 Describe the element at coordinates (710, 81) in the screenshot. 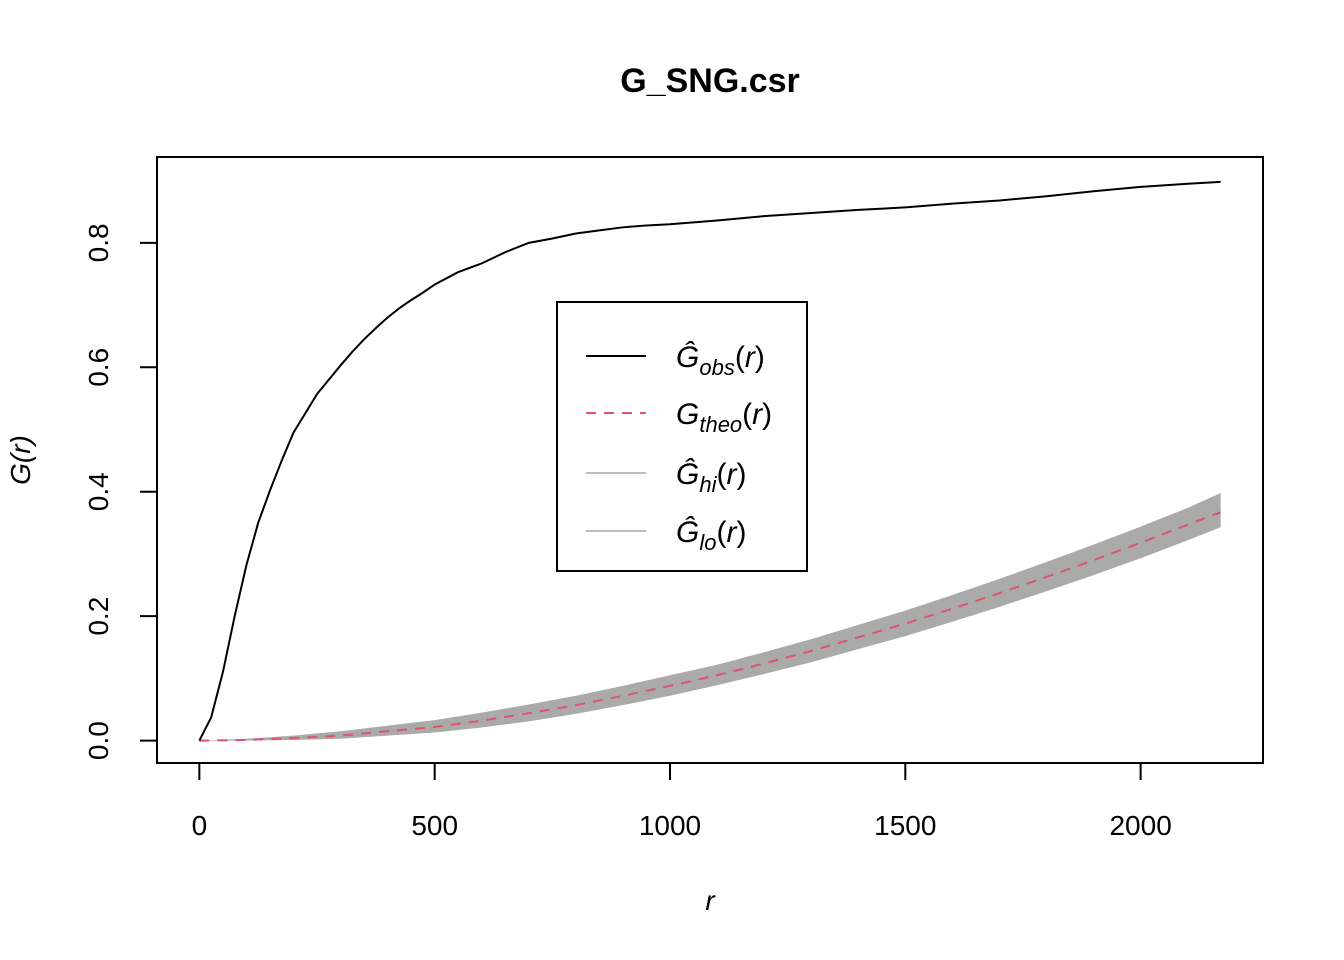

I see `chart-title: G_SNG.csr` at that location.